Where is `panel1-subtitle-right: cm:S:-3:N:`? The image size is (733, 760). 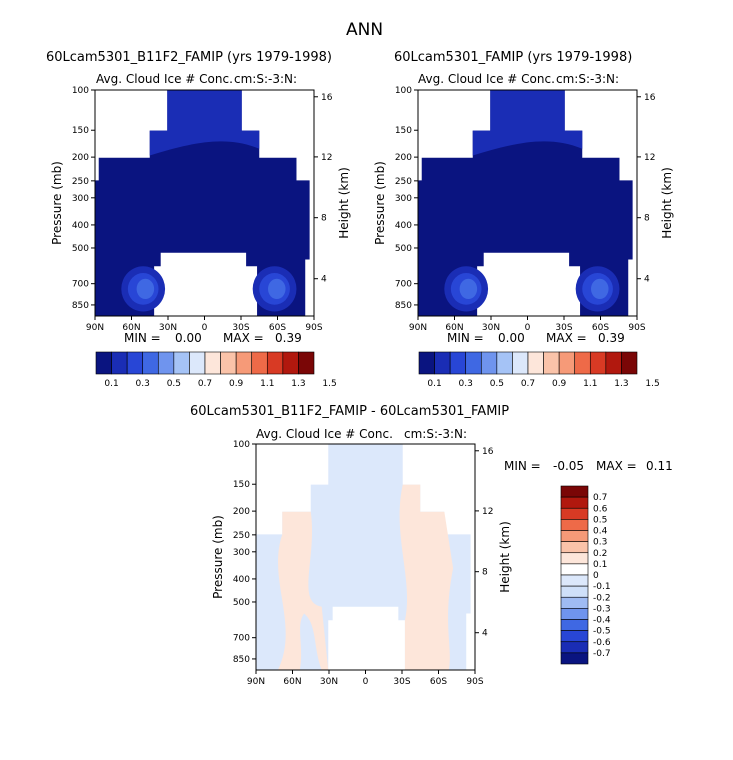
panel1-subtitle-right: cm:S:-3:N: is located at coordinates (266, 79).